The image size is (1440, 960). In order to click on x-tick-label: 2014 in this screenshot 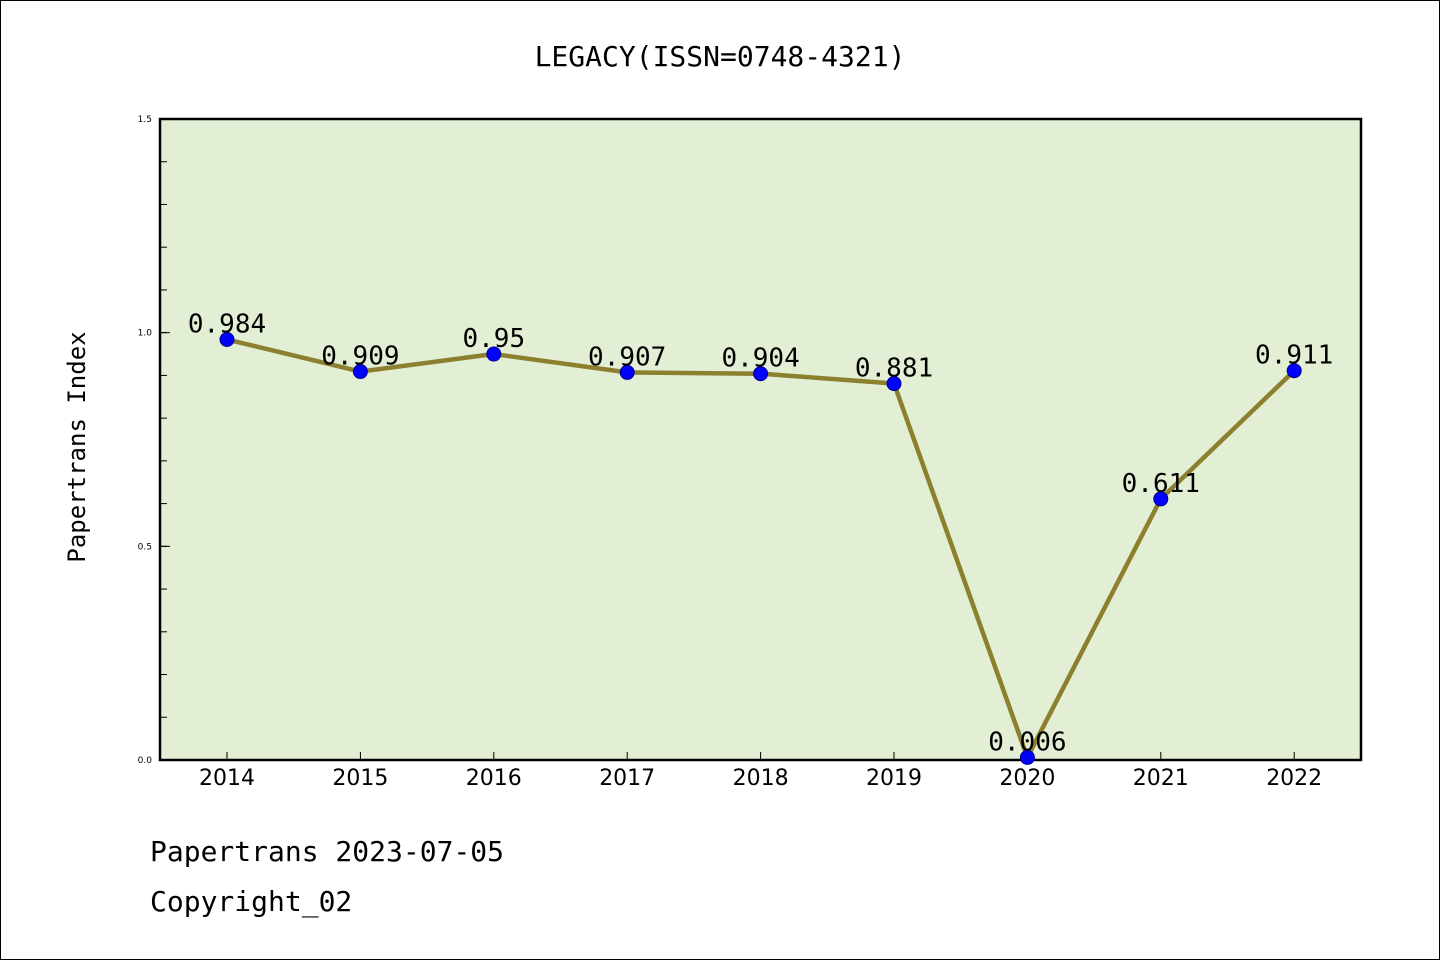, I will do `click(227, 778)`.